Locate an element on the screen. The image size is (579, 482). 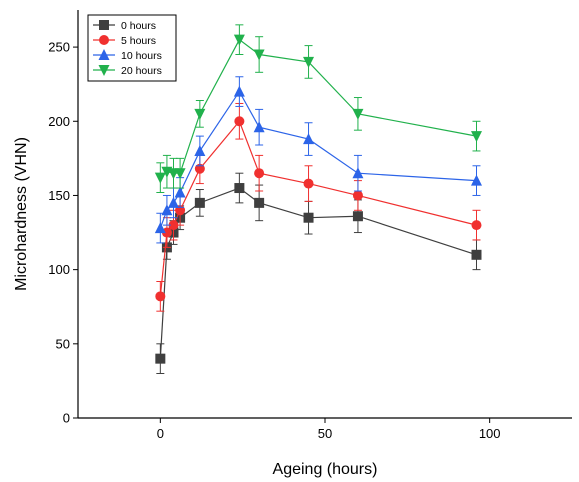
legend: 0 hours 5 hours 10 hours 20 hours is located at coordinates (132, 48).